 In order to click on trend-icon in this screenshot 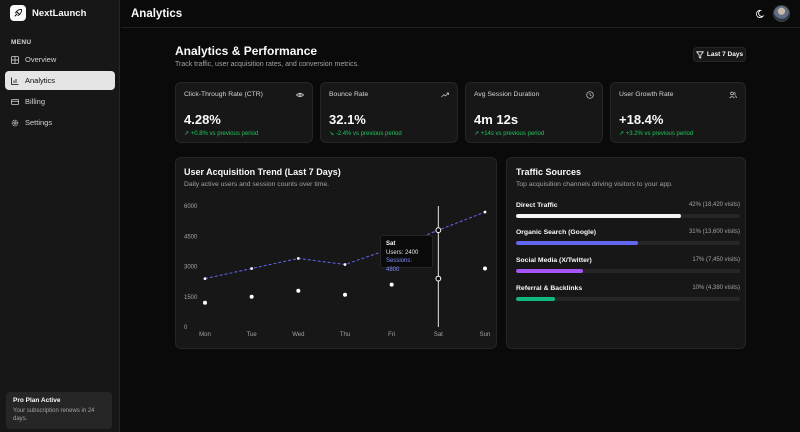, I will do `click(445, 95)`.